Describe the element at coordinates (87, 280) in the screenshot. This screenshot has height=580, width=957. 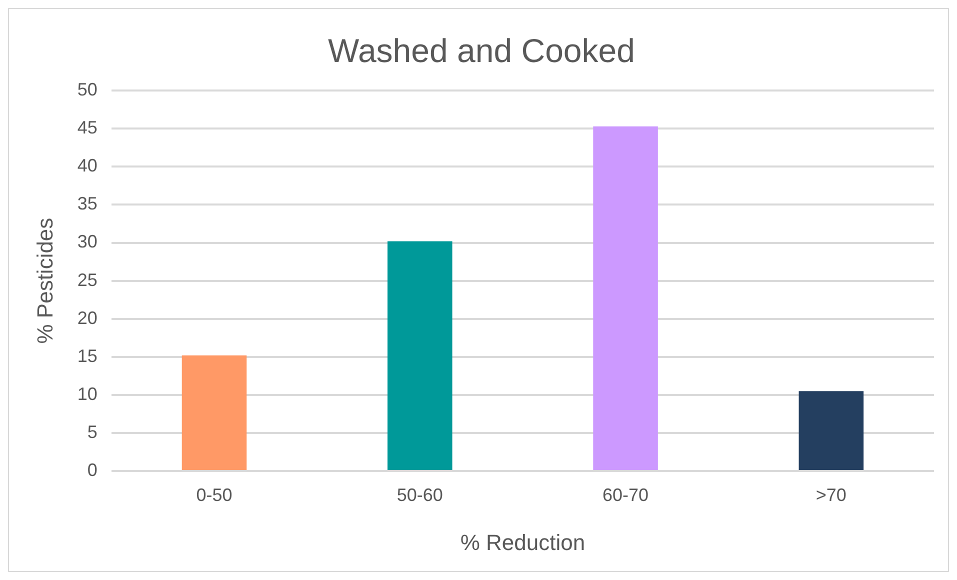
I see `y-tick-label: 25` at that location.